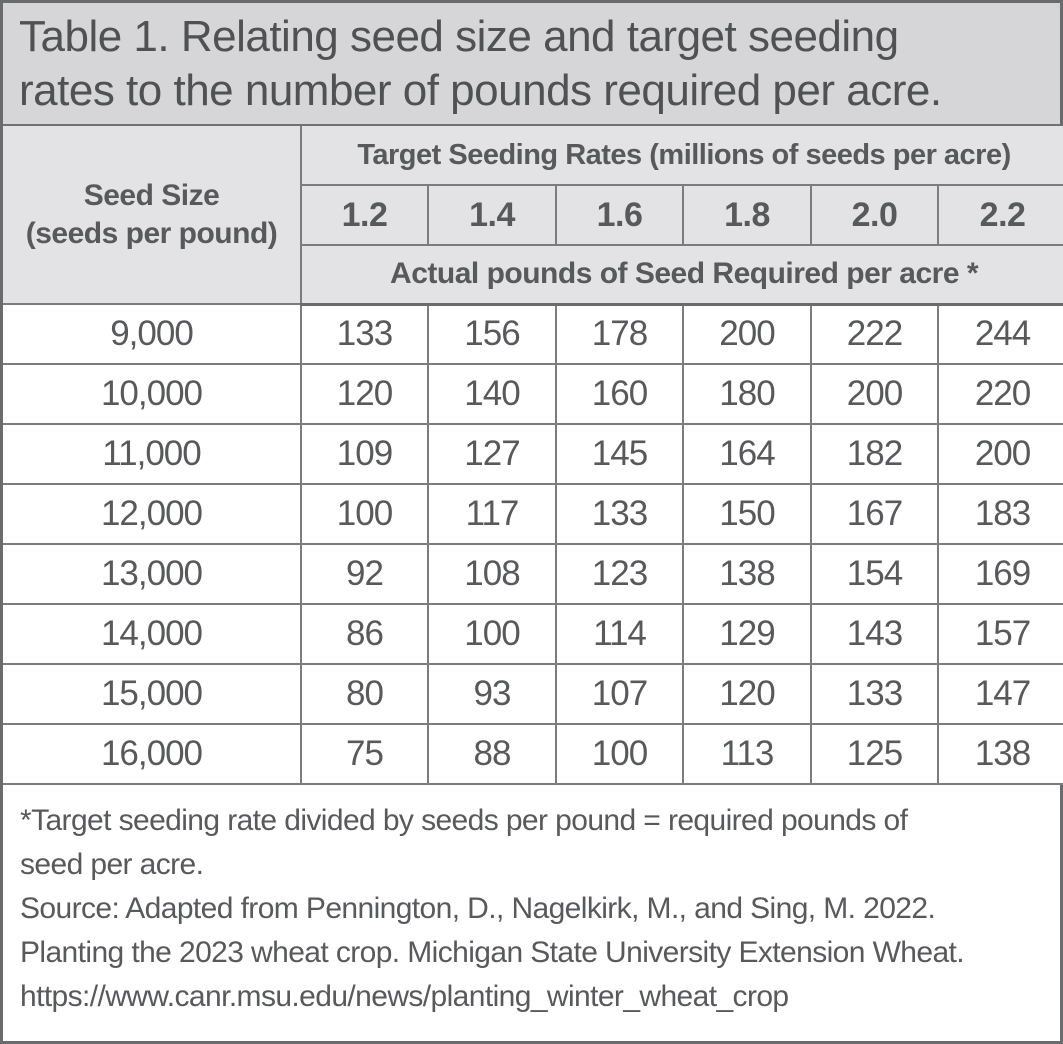 This screenshot has width=1063, height=1044. What do you see at coordinates (999, 694) in the screenshot?
I see `pounds-cell: 147` at bounding box center [999, 694].